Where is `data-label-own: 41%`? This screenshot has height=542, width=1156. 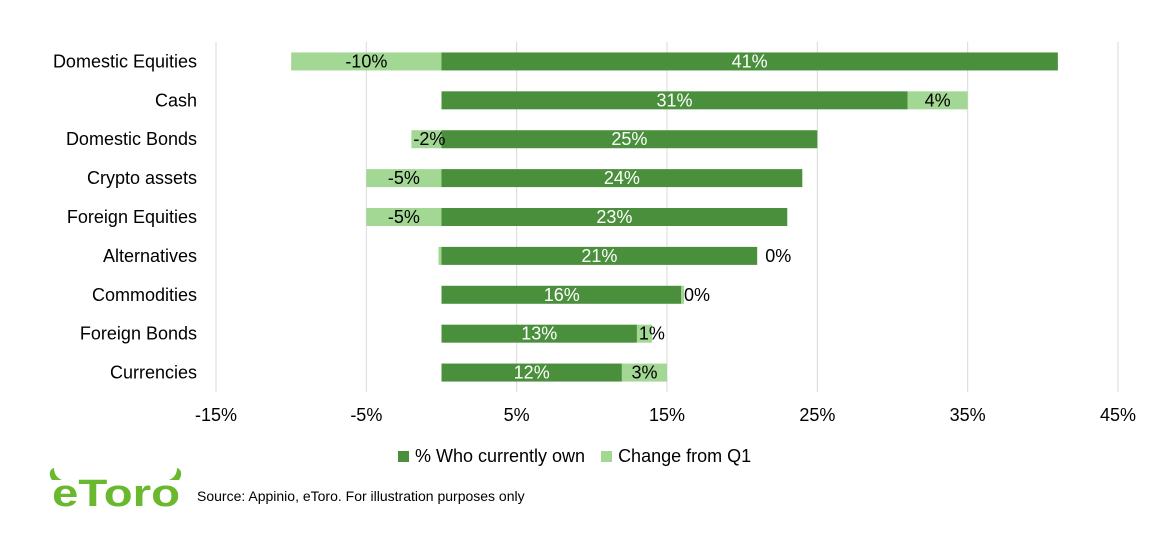 data-label-own: 41% is located at coordinates (750, 61).